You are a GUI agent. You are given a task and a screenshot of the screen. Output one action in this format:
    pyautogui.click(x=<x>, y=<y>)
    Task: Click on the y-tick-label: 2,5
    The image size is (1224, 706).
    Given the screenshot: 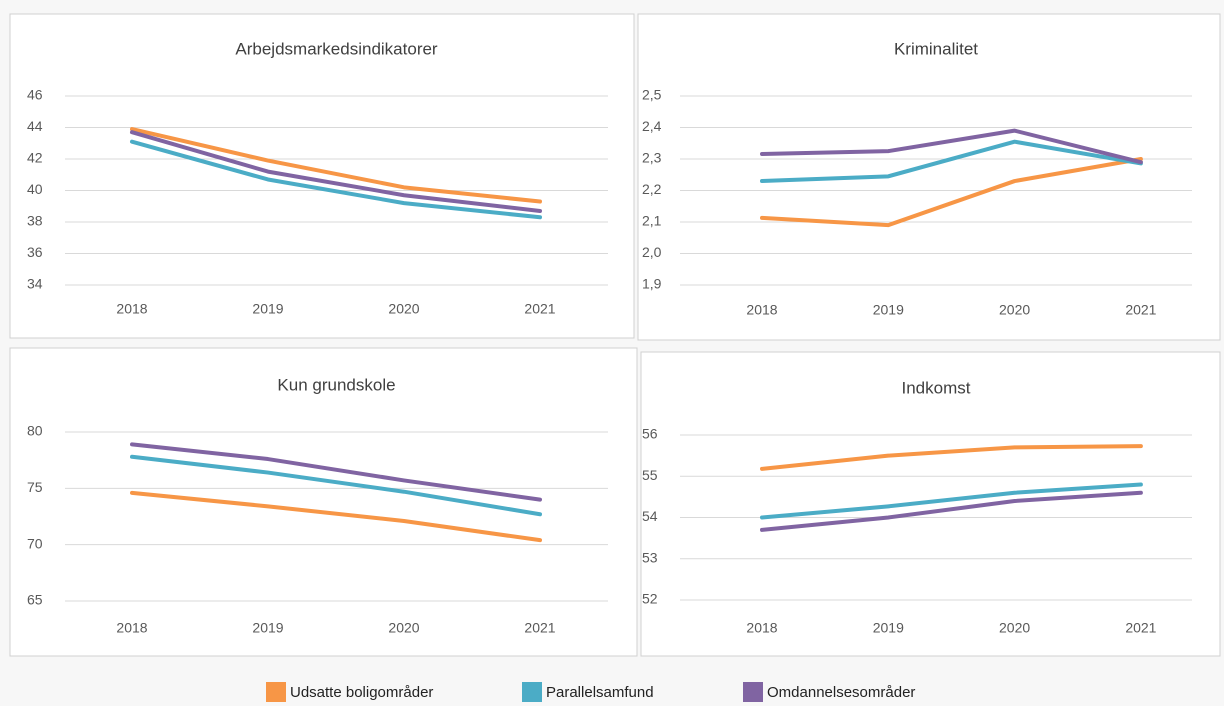 What is the action you would take?
    pyautogui.click(x=652, y=95)
    